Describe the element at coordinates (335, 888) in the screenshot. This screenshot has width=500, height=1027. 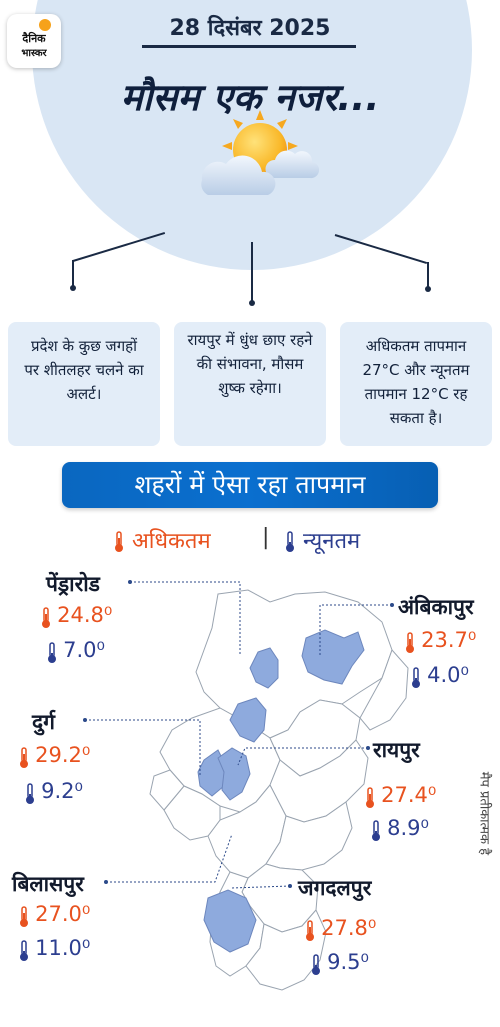
I see `city-name-jagdalpur: जगदलपुर` at that location.